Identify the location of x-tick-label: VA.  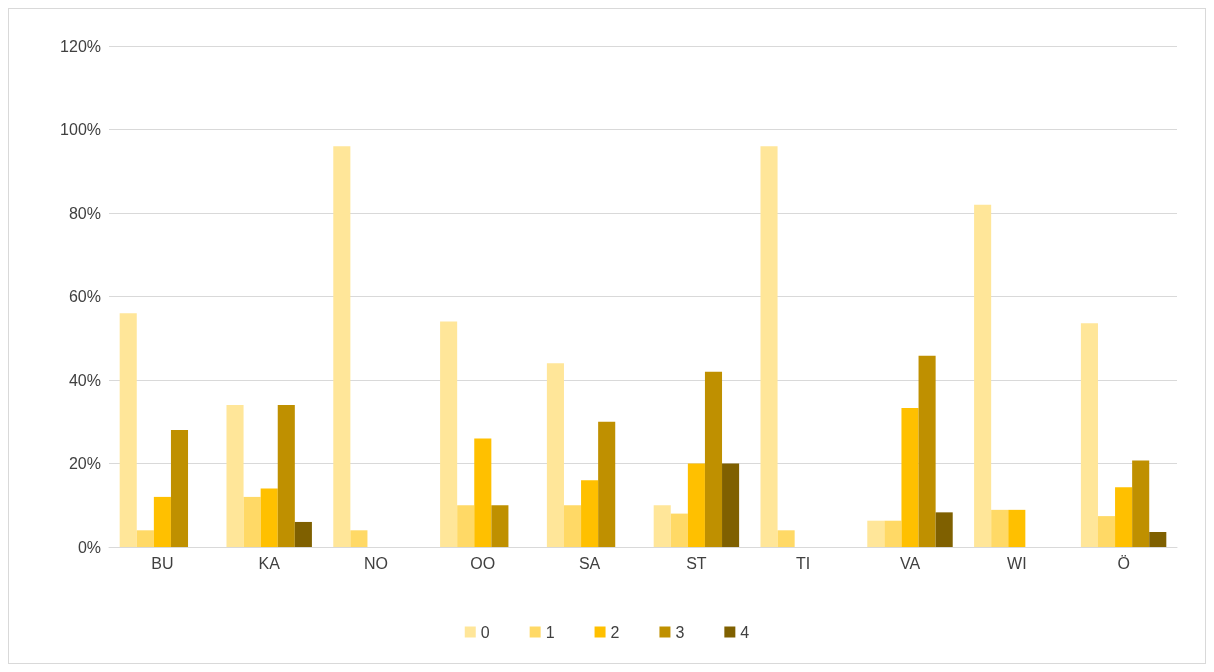
(910, 563).